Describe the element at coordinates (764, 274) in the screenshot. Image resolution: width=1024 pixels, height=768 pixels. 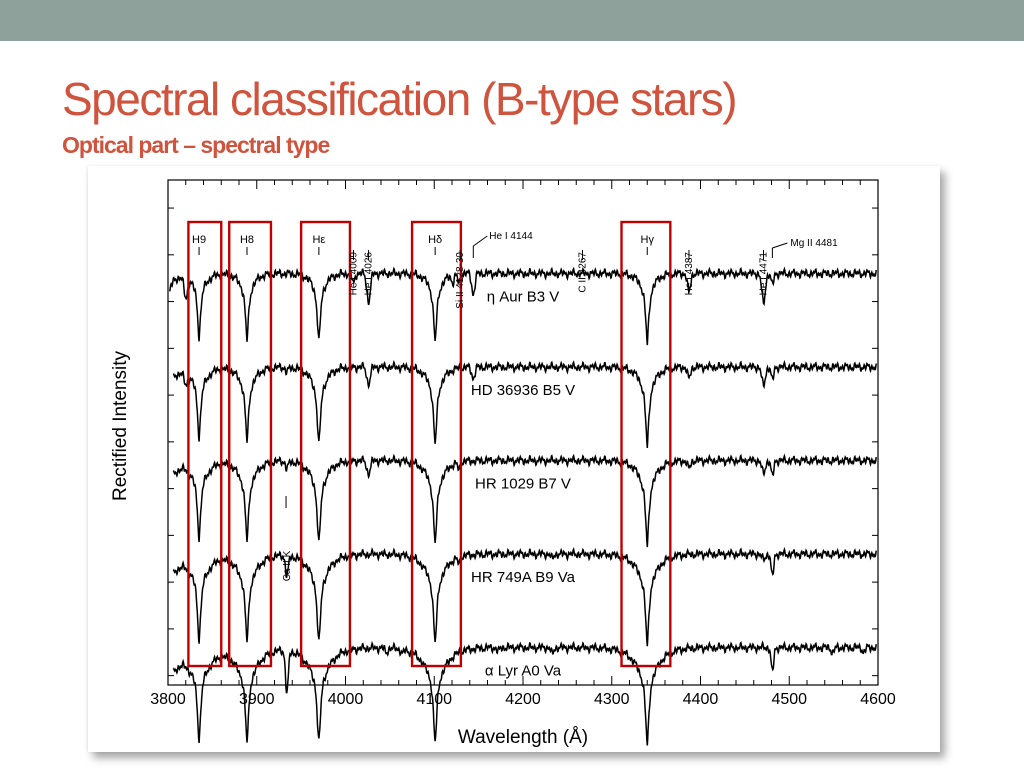
I see `line-label: He I 4471` at that location.